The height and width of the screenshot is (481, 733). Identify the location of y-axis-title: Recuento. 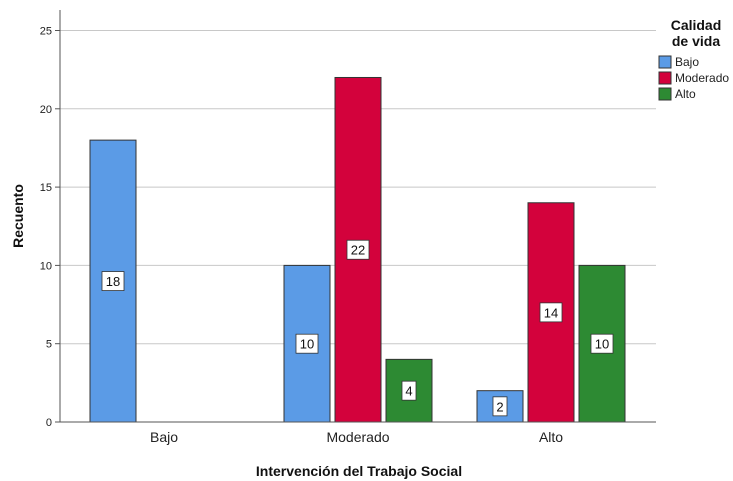
(18, 216).